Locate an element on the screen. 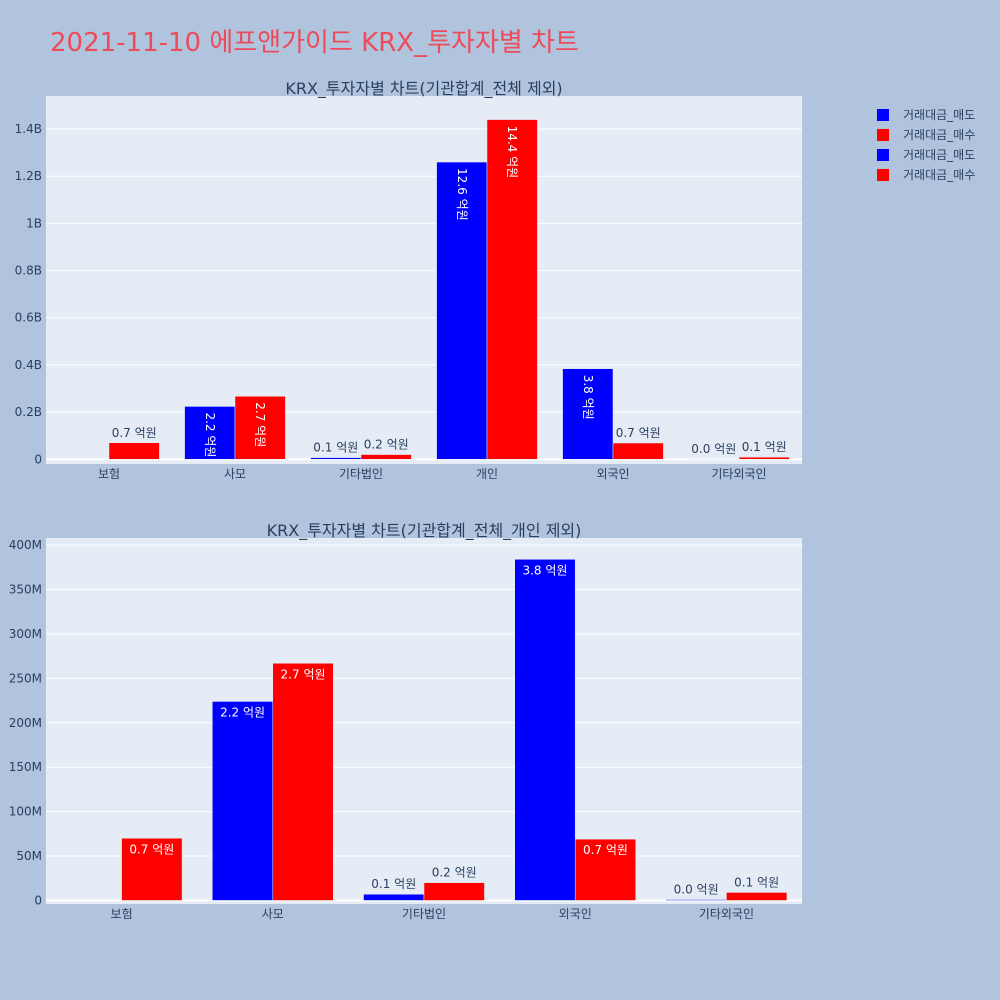  chart-title: KRX_투자자별 차트(기관합계_전체_개인 제외) is located at coordinates (424, 531).